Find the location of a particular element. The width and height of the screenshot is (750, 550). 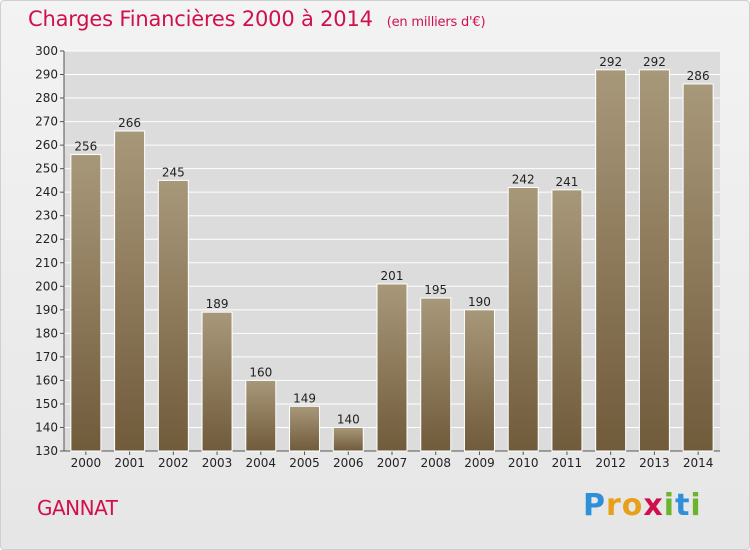

x-tick-label: 2008 is located at coordinates (435, 463).